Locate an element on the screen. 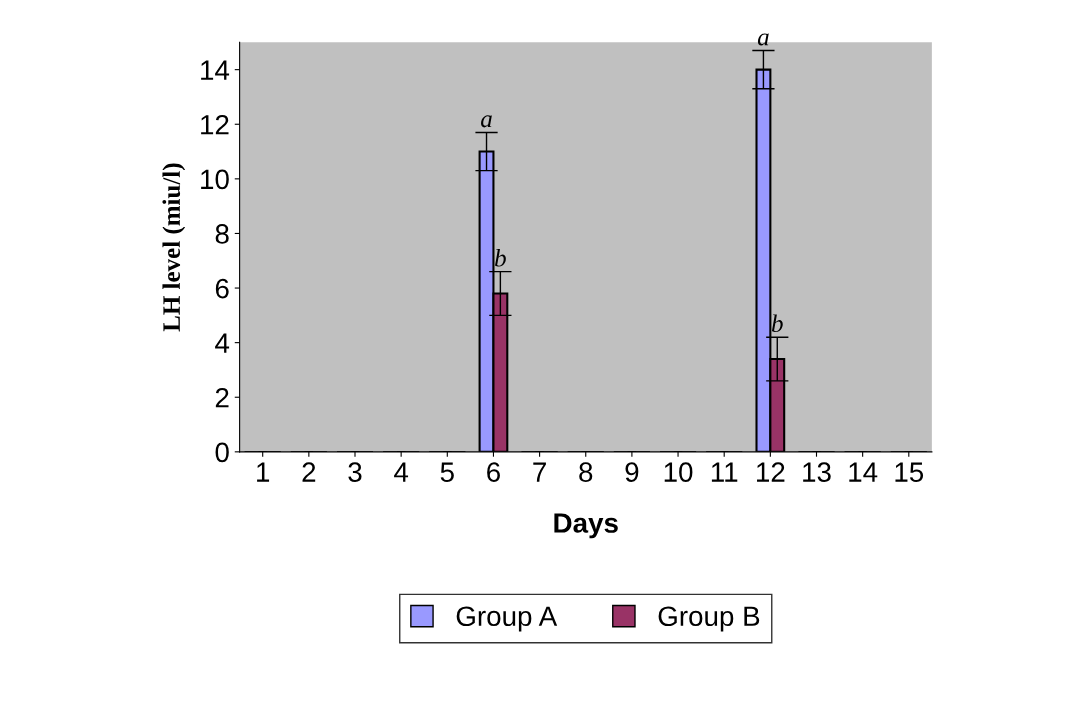 This screenshot has width=1065, height=706. x-tick-label: 5 is located at coordinates (447, 472).